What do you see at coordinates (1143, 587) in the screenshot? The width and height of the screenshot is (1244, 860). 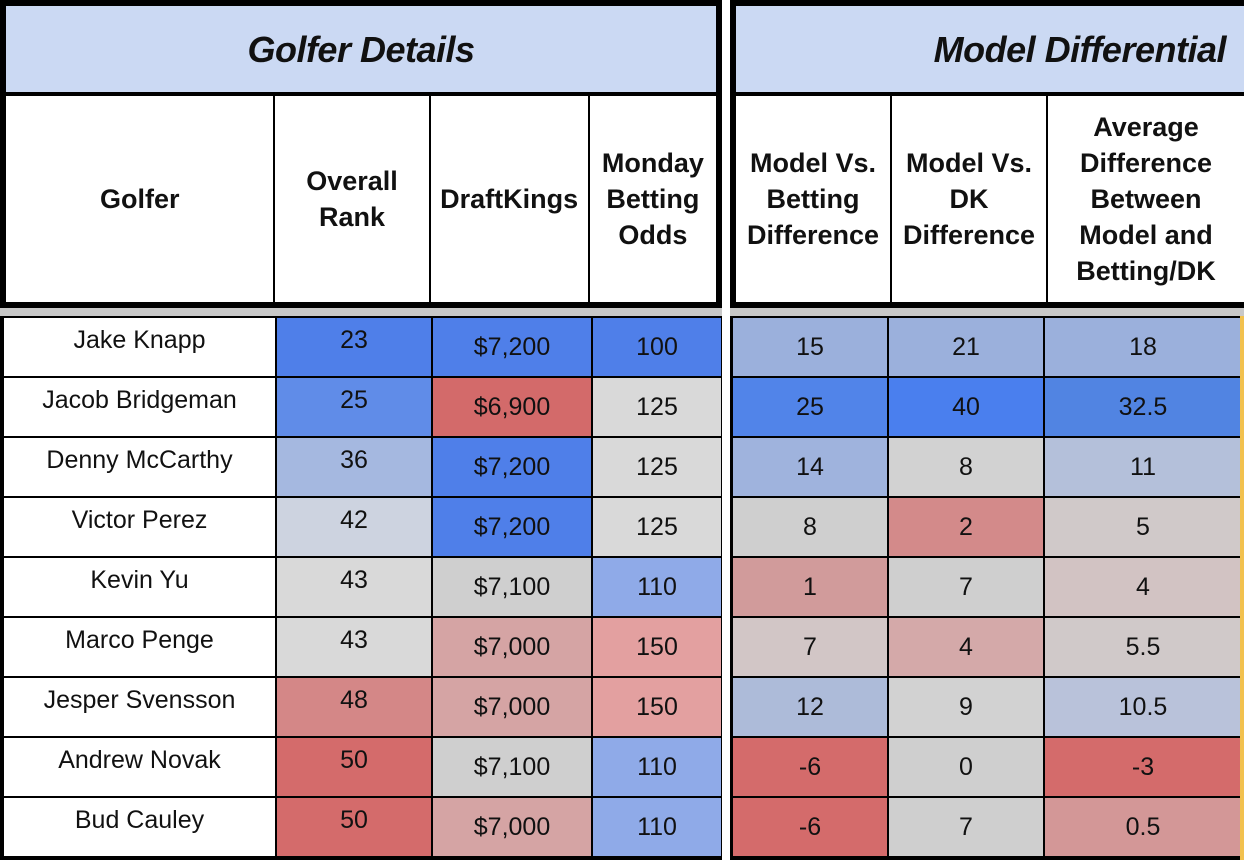 I see `average-difference-cell: 4` at bounding box center [1143, 587].